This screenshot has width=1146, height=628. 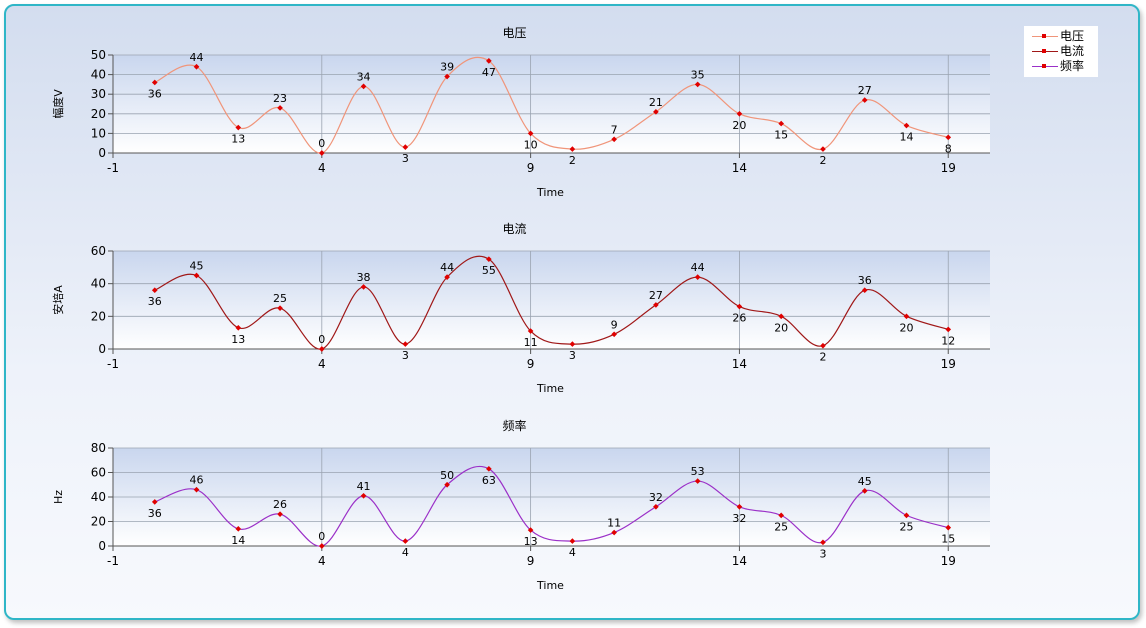 I want to click on data-label: 46, so click(x=197, y=480).